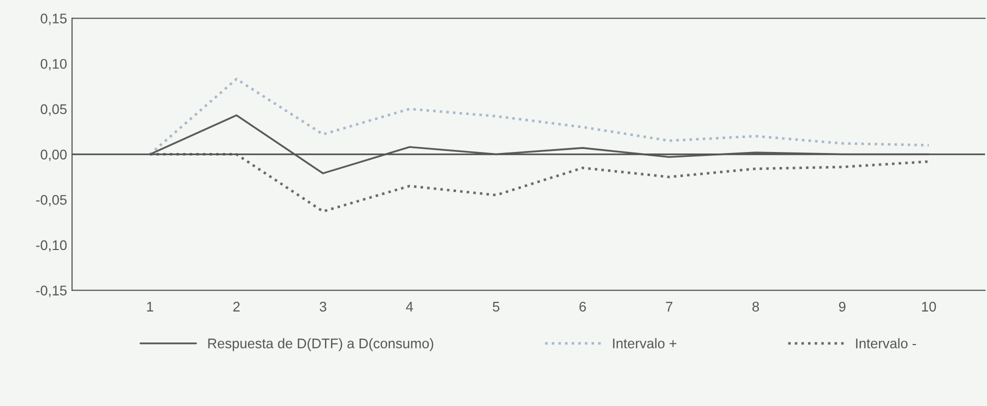  What do you see at coordinates (150, 307) in the screenshot?
I see `x-tick-label: 1` at bounding box center [150, 307].